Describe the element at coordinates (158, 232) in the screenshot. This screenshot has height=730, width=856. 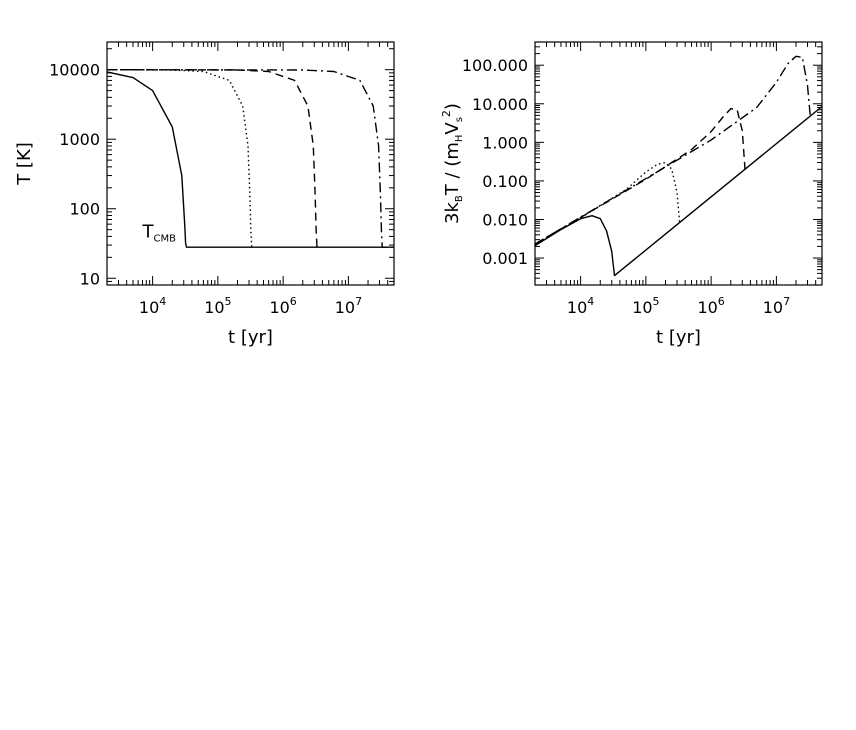
I see `annotation-tcmb: TCMB` at that location.